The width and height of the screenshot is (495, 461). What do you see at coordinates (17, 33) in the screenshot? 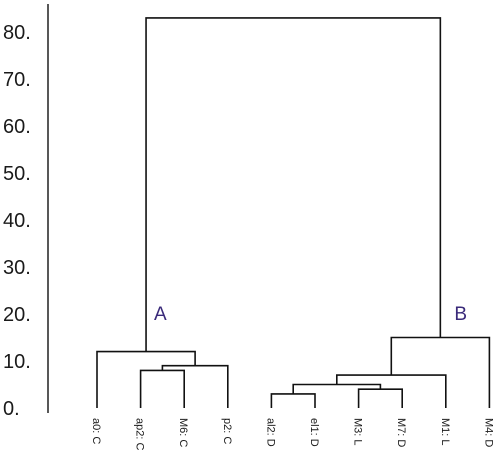
I see `y-tick-label: 80.` at bounding box center [17, 33].